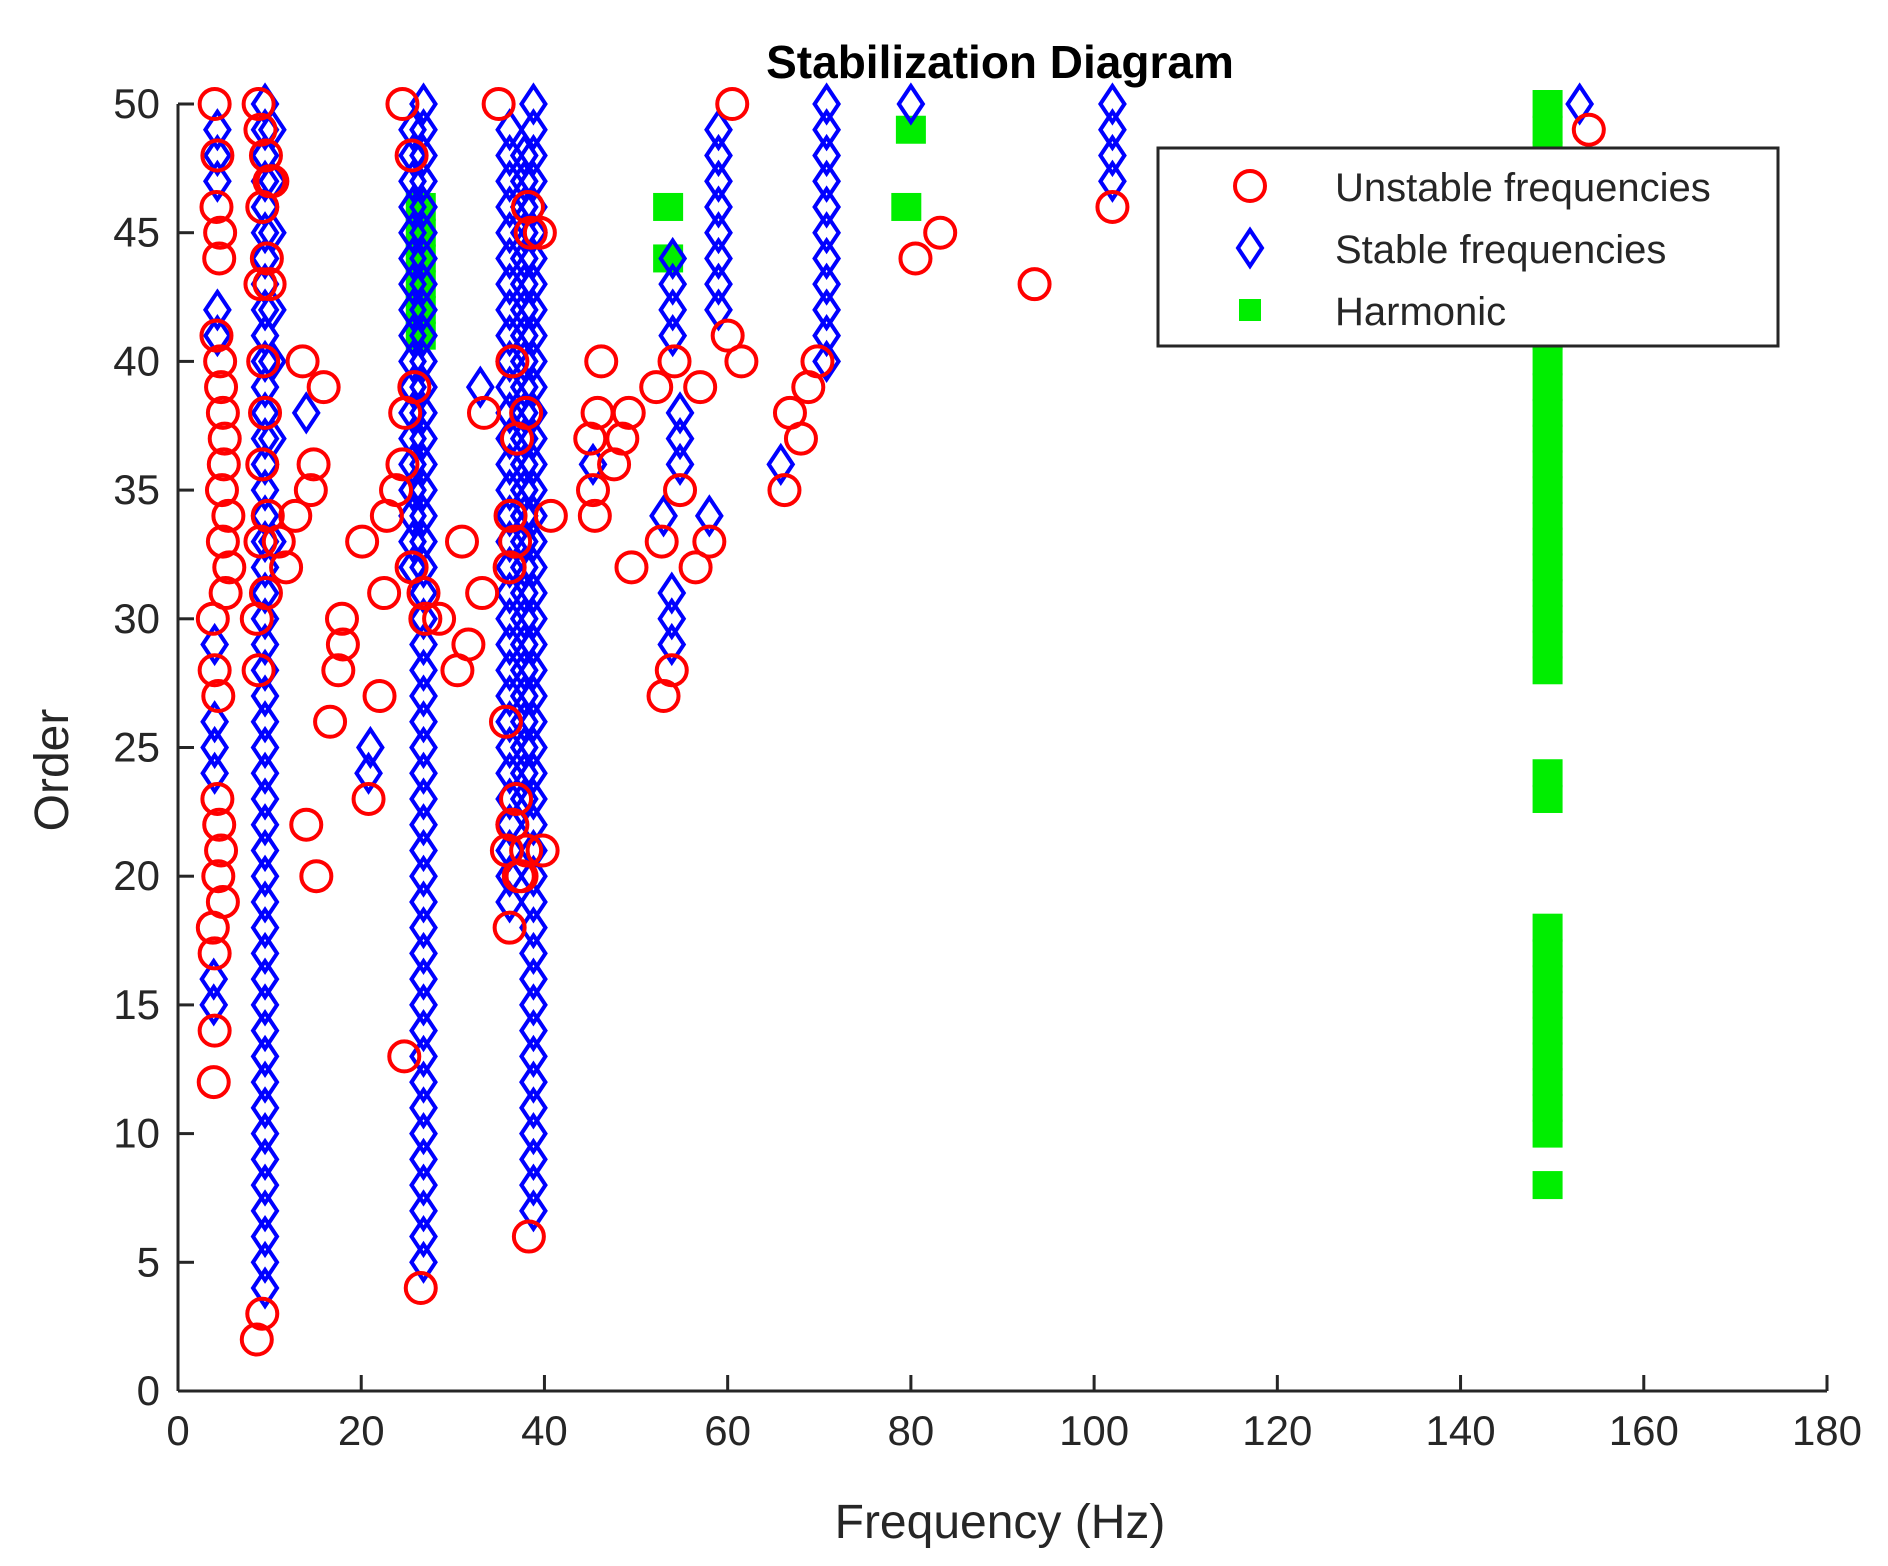 The width and height of the screenshot is (1888, 1566). I want to click on x-ticks: 0 20 40 60 80 100 120 140 160 180, so click(1014, 1414).